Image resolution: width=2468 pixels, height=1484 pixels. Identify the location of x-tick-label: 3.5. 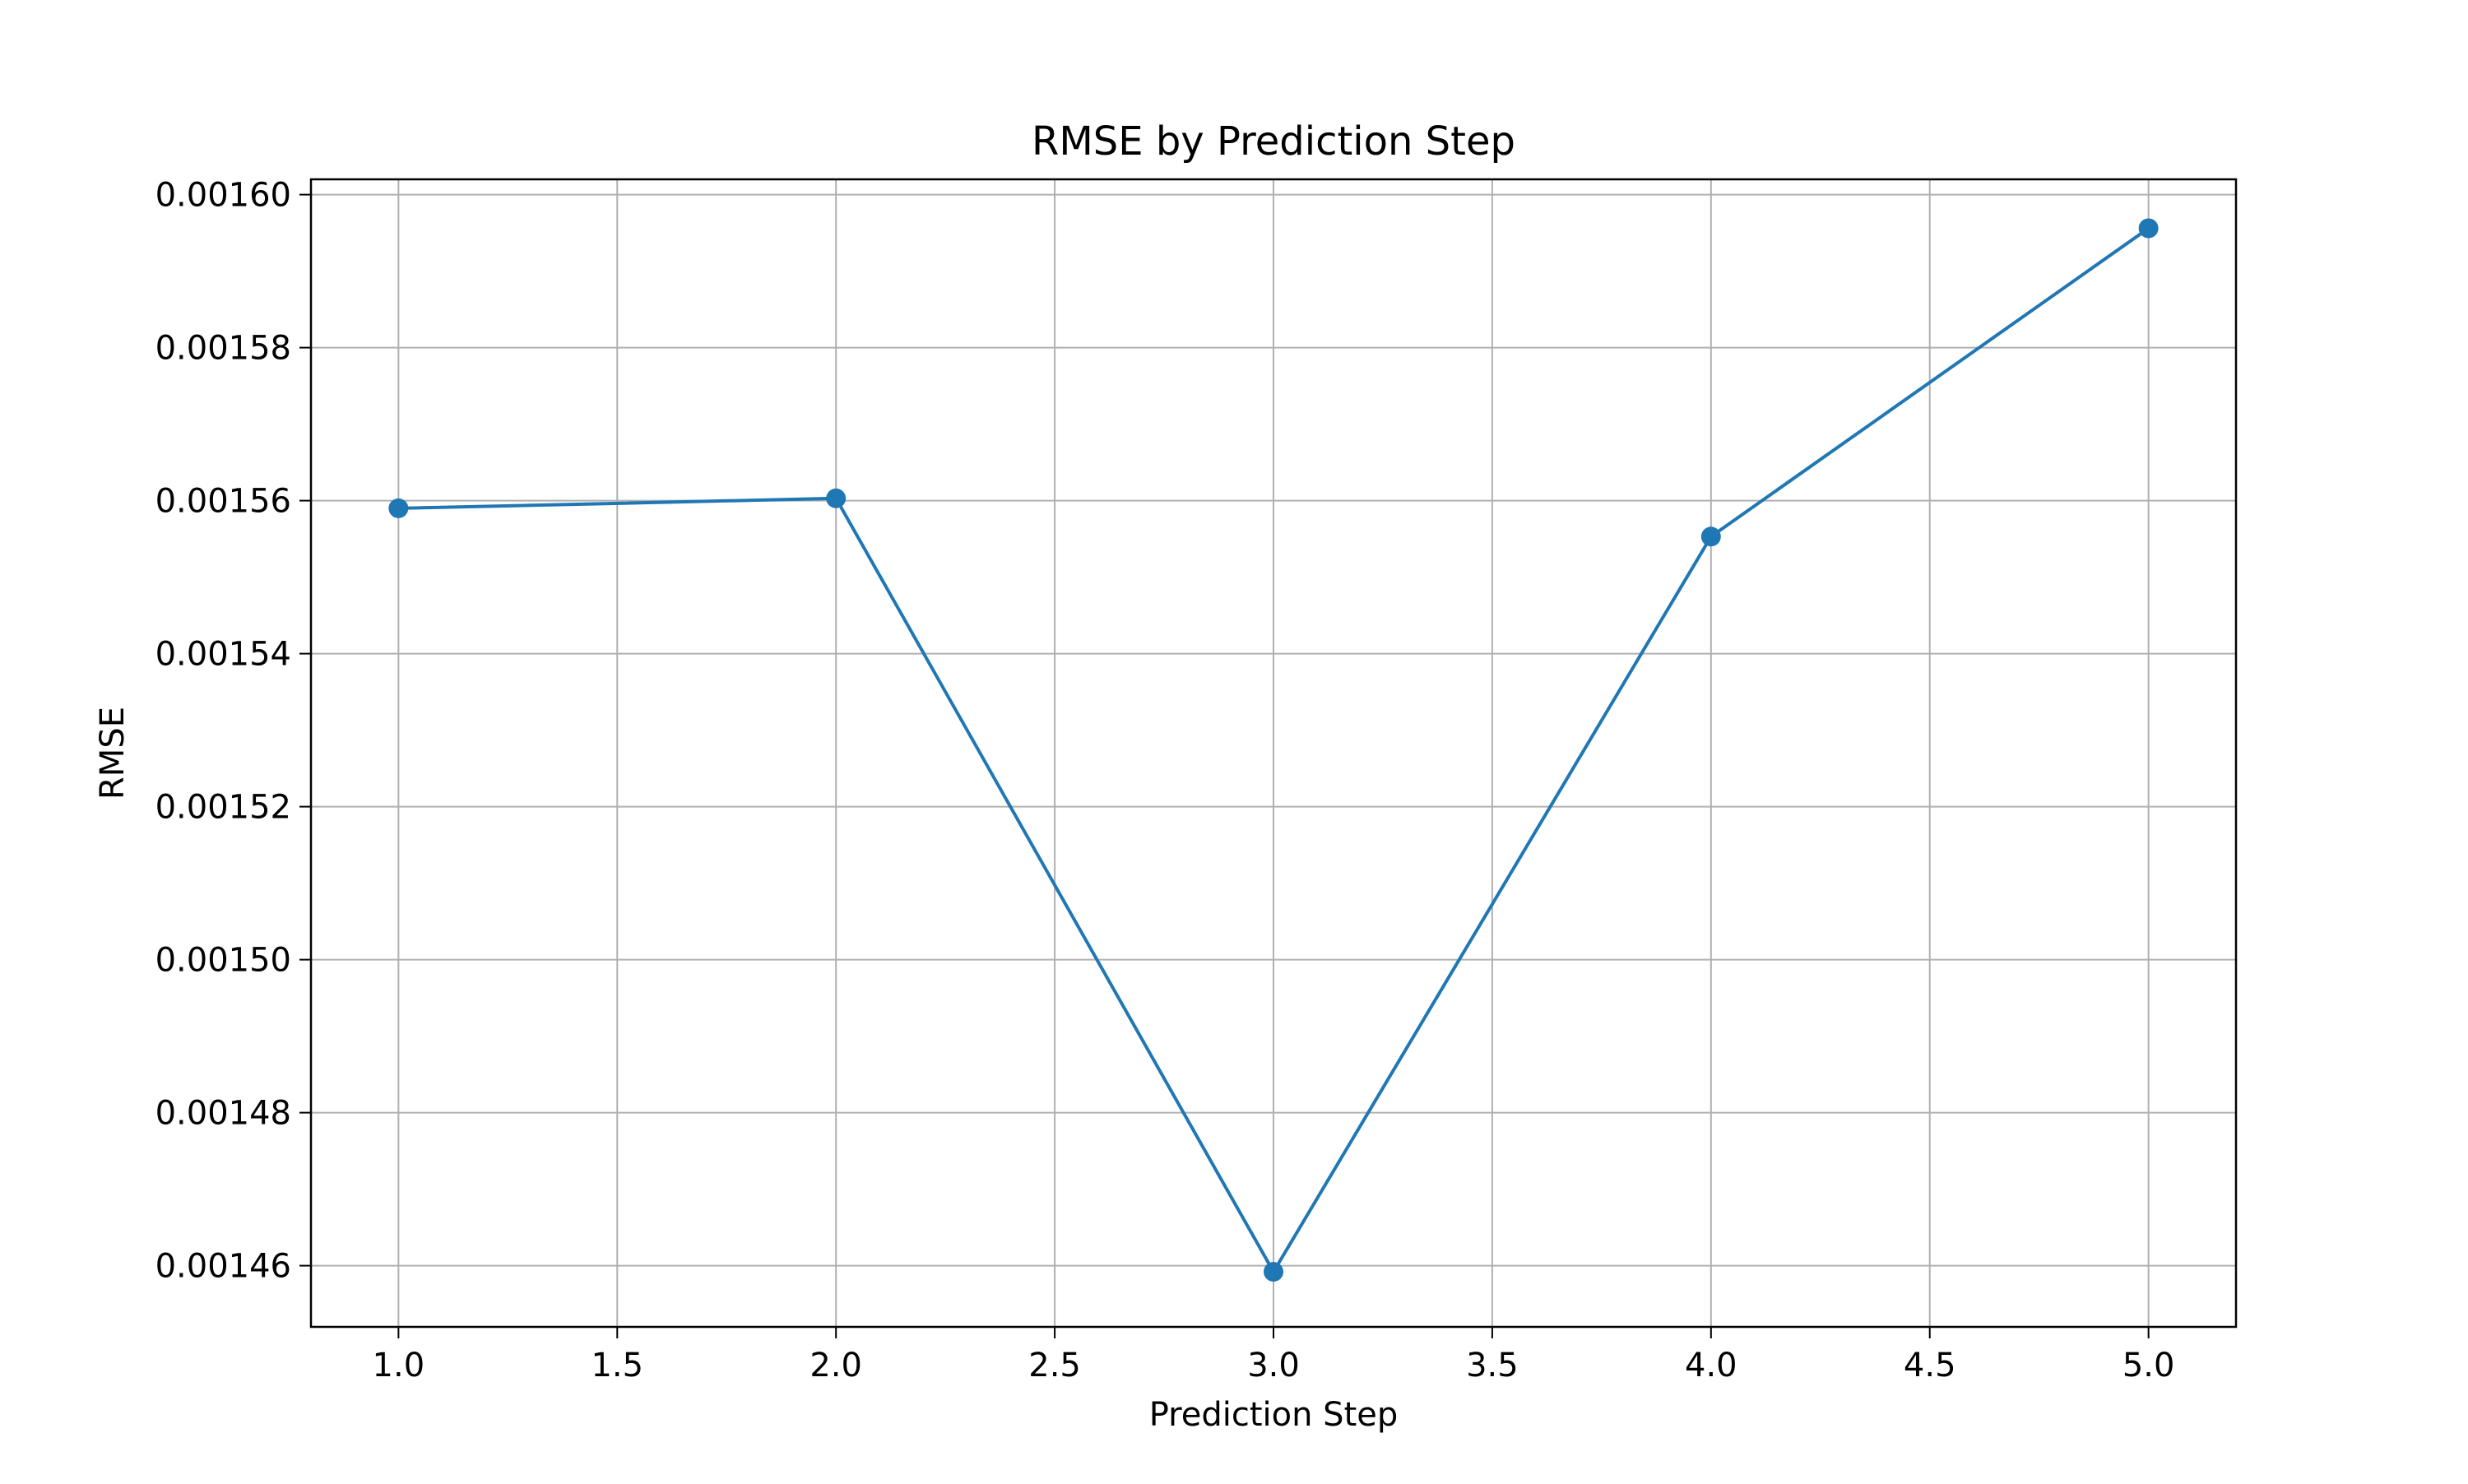
(1492, 1365).